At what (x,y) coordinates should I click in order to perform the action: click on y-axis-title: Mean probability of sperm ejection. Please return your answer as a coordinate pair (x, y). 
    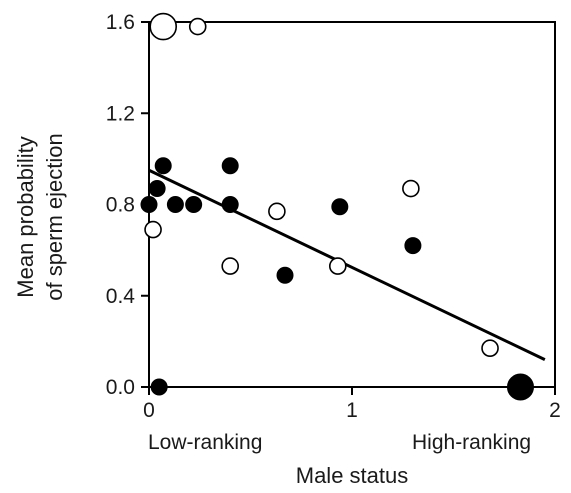
    Looking at the image, I should click on (40, 217).